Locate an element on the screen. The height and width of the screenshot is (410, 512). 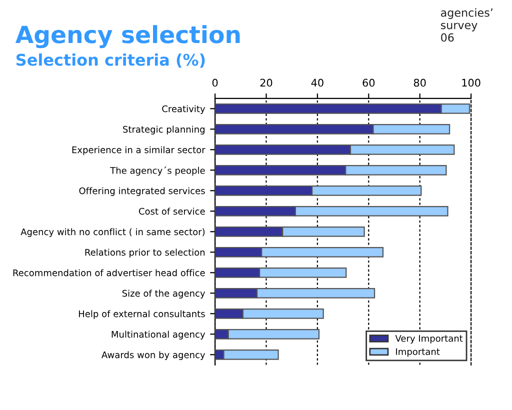
x-tick-label: 60 is located at coordinates (368, 82).